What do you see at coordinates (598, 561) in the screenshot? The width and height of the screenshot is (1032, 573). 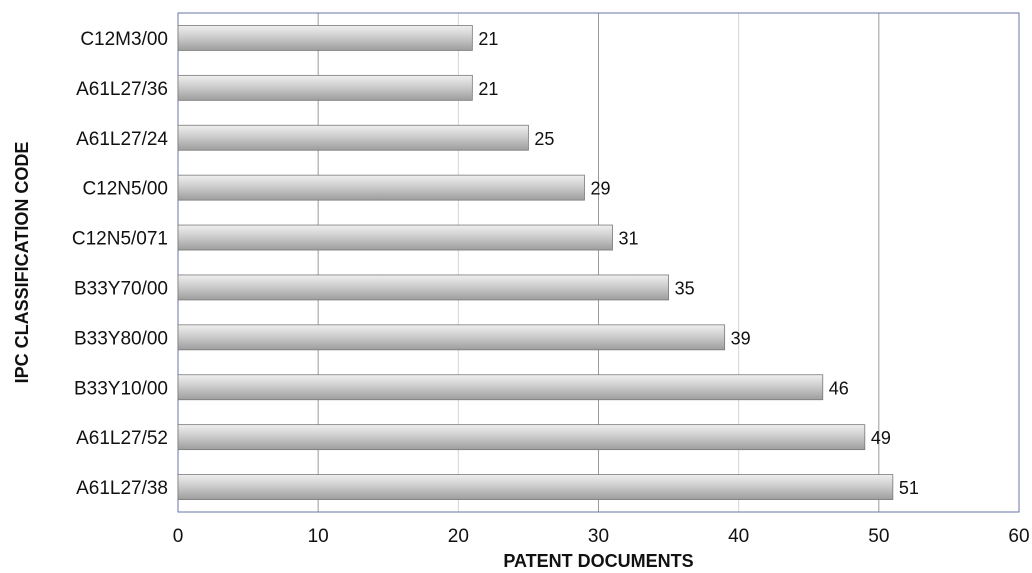 I see `x-axis-title: PATENT DOCUMENTS` at bounding box center [598, 561].